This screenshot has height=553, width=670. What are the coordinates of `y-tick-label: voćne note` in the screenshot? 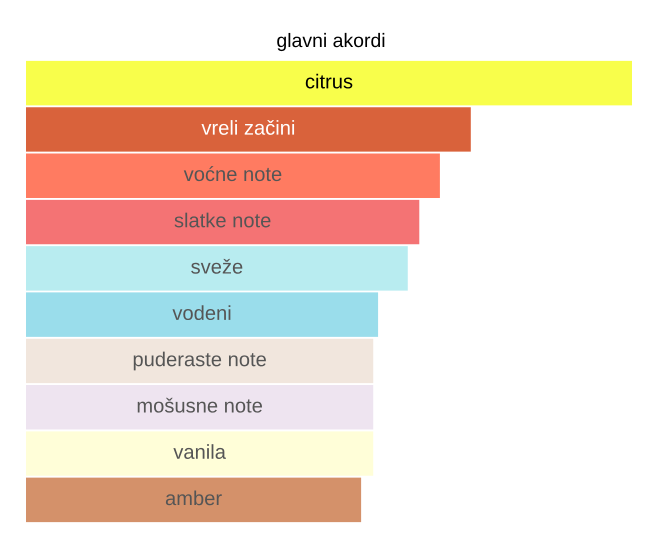 It's located at (233, 174).